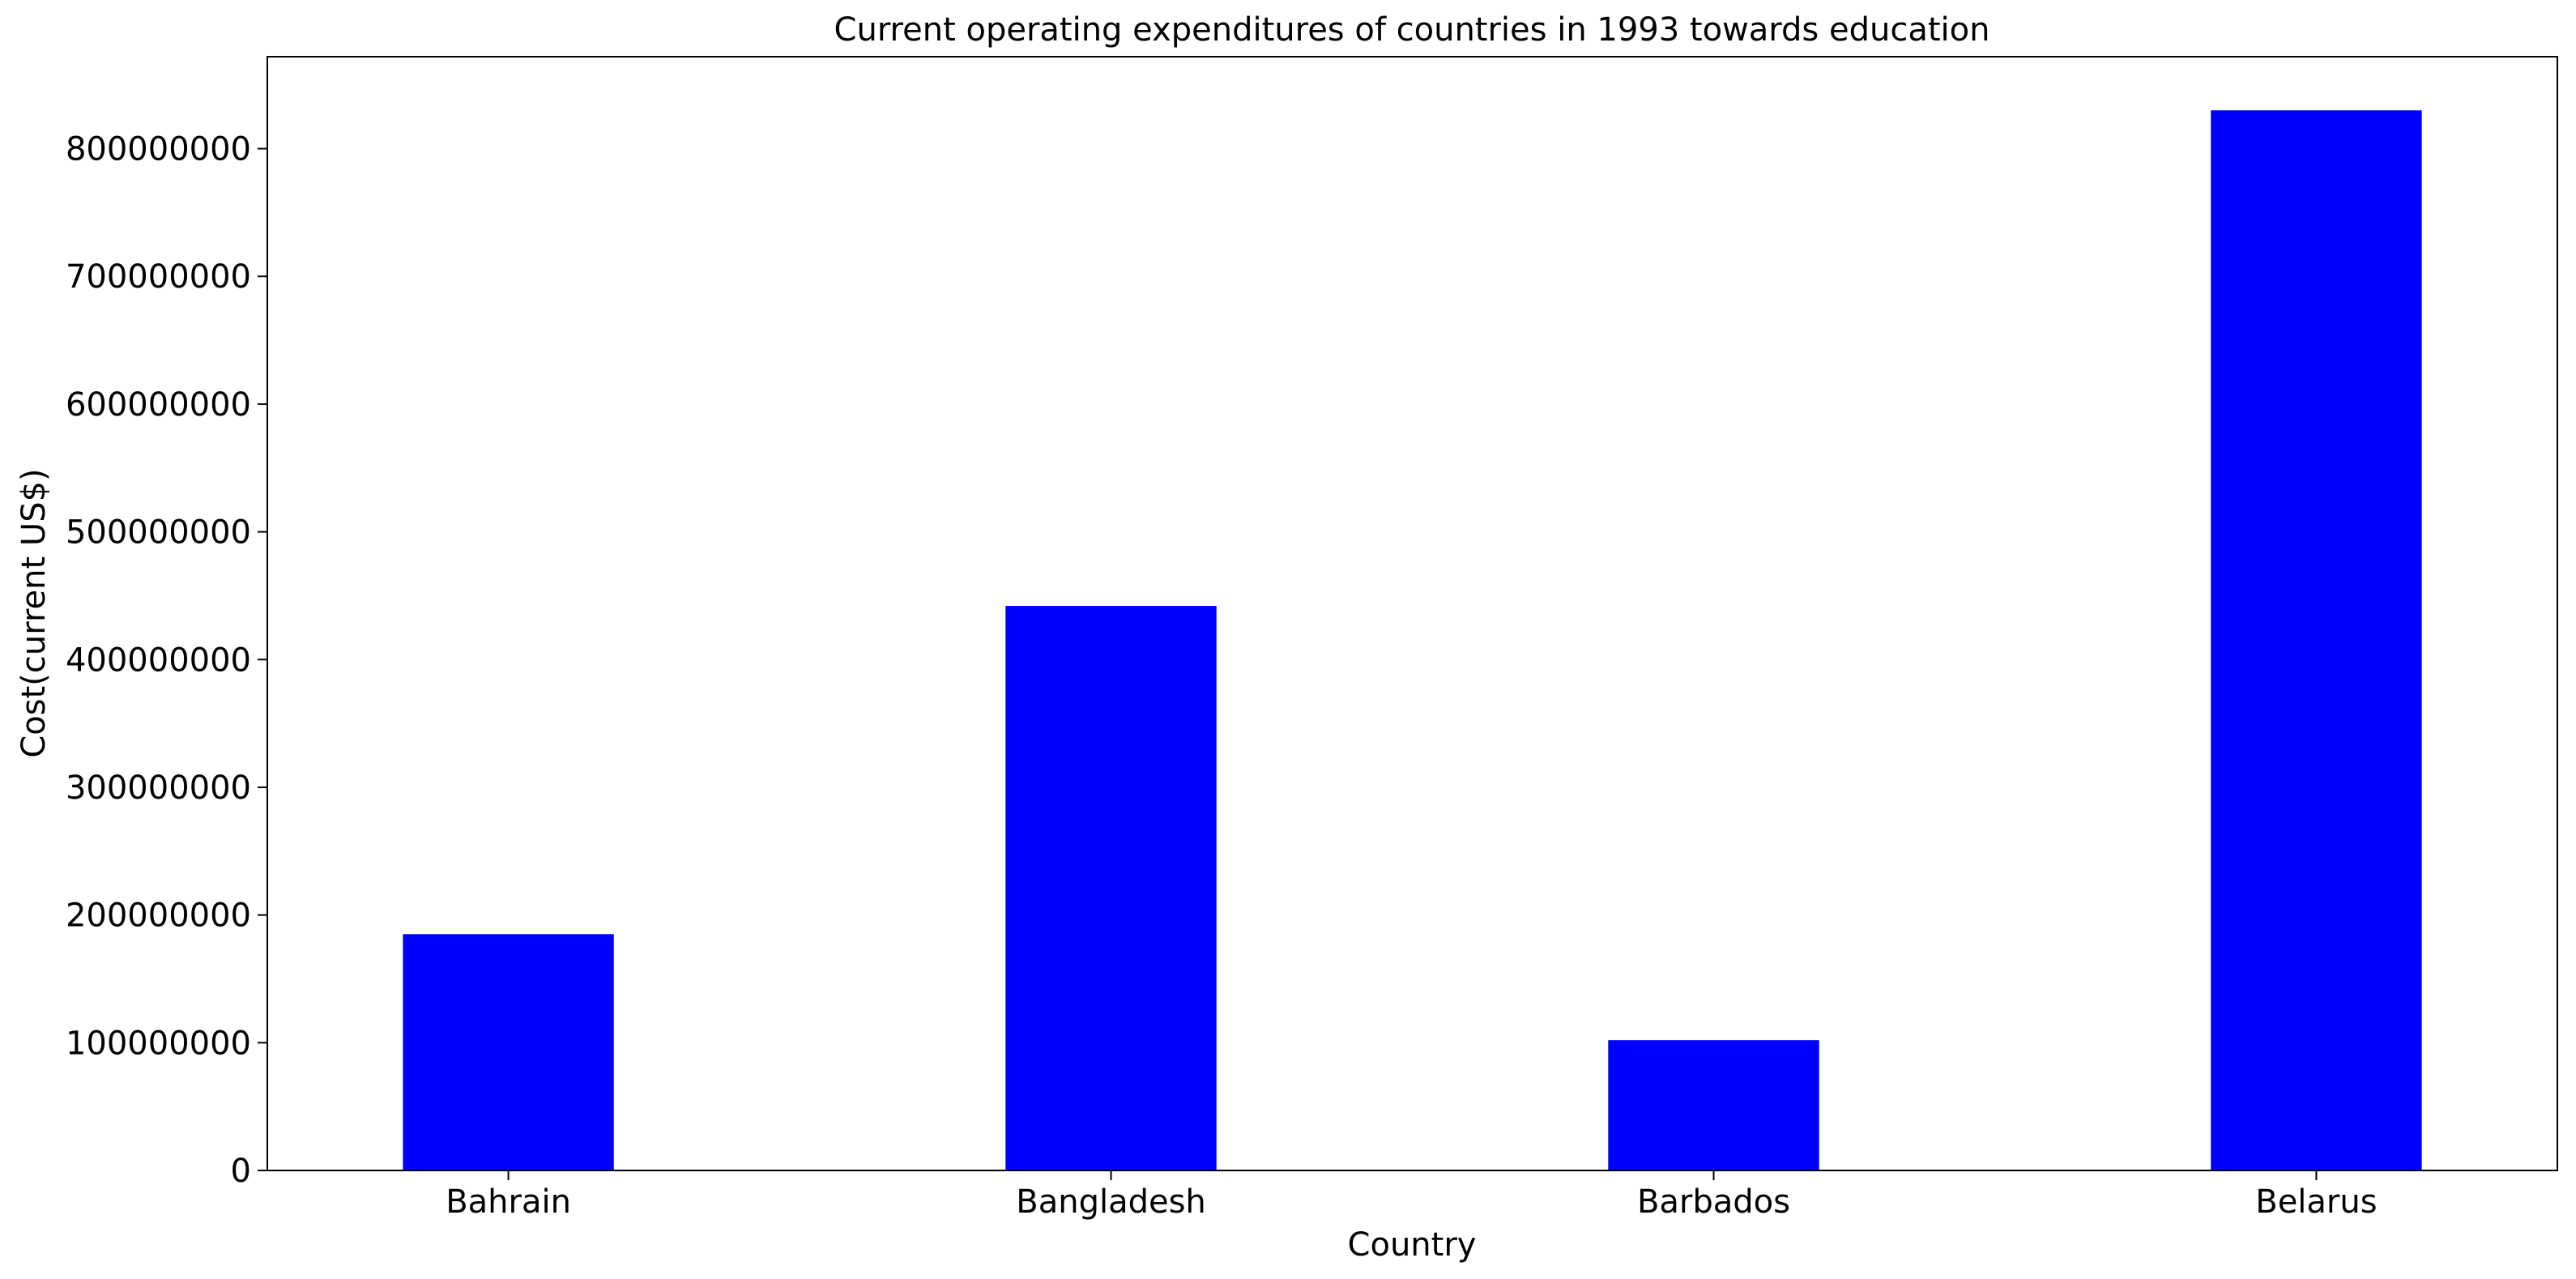  Describe the element at coordinates (158, 916) in the screenshot. I see `y-tick-label: 200000000` at that location.